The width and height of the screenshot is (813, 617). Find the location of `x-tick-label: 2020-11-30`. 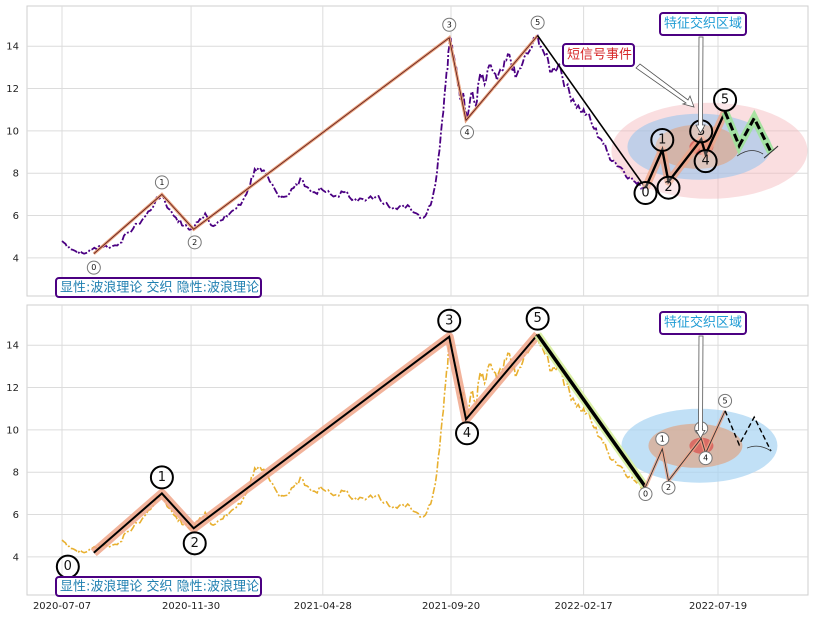

x-tick-label: 2020-11-30 is located at coordinates (191, 606).